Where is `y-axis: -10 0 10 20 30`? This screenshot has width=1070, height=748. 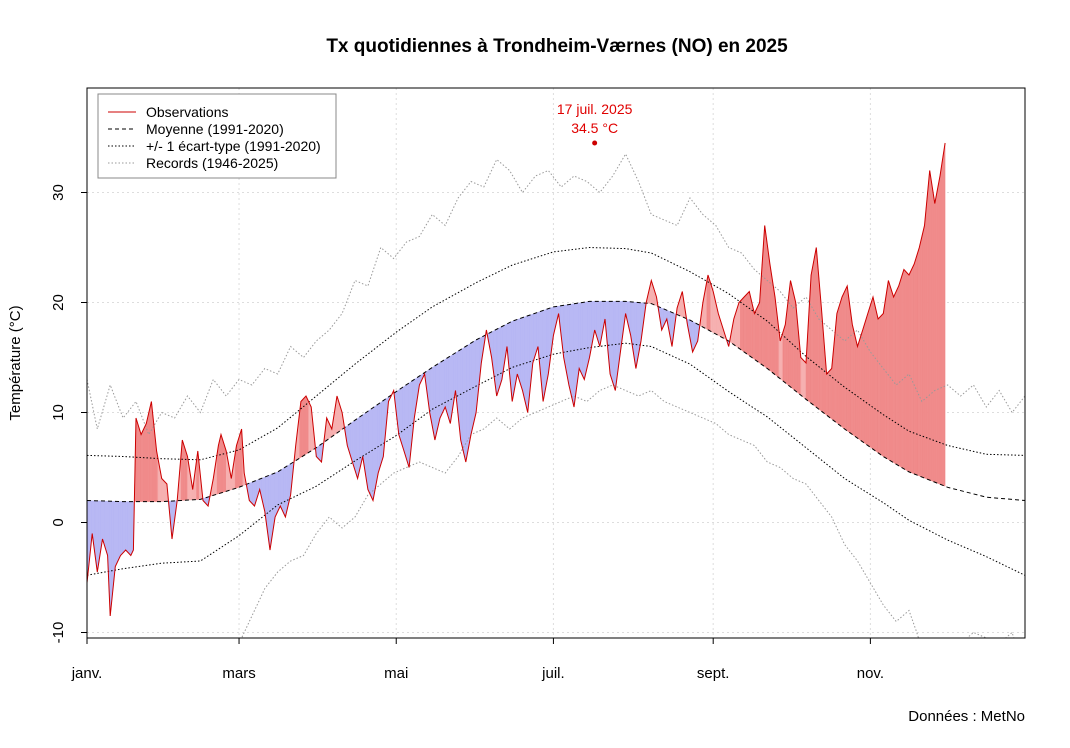 y-axis: -10 0 10 20 30 is located at coordinates (68, 413).